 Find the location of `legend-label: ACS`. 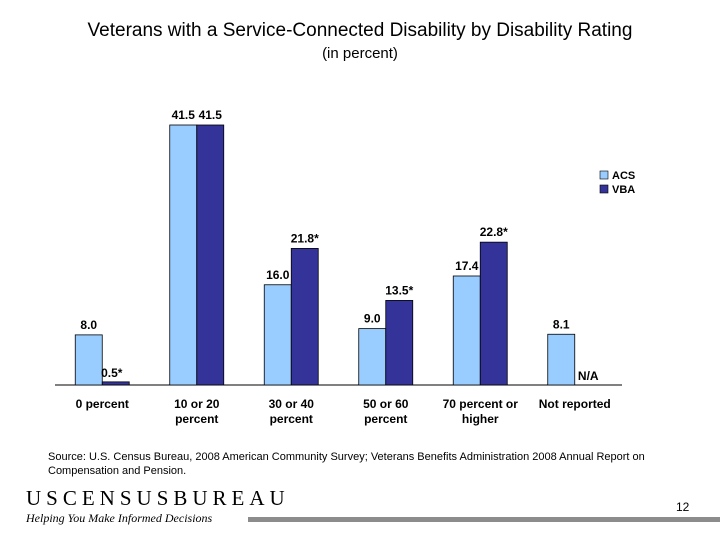

legend-label: ACS is located at coordinates (623, 176).